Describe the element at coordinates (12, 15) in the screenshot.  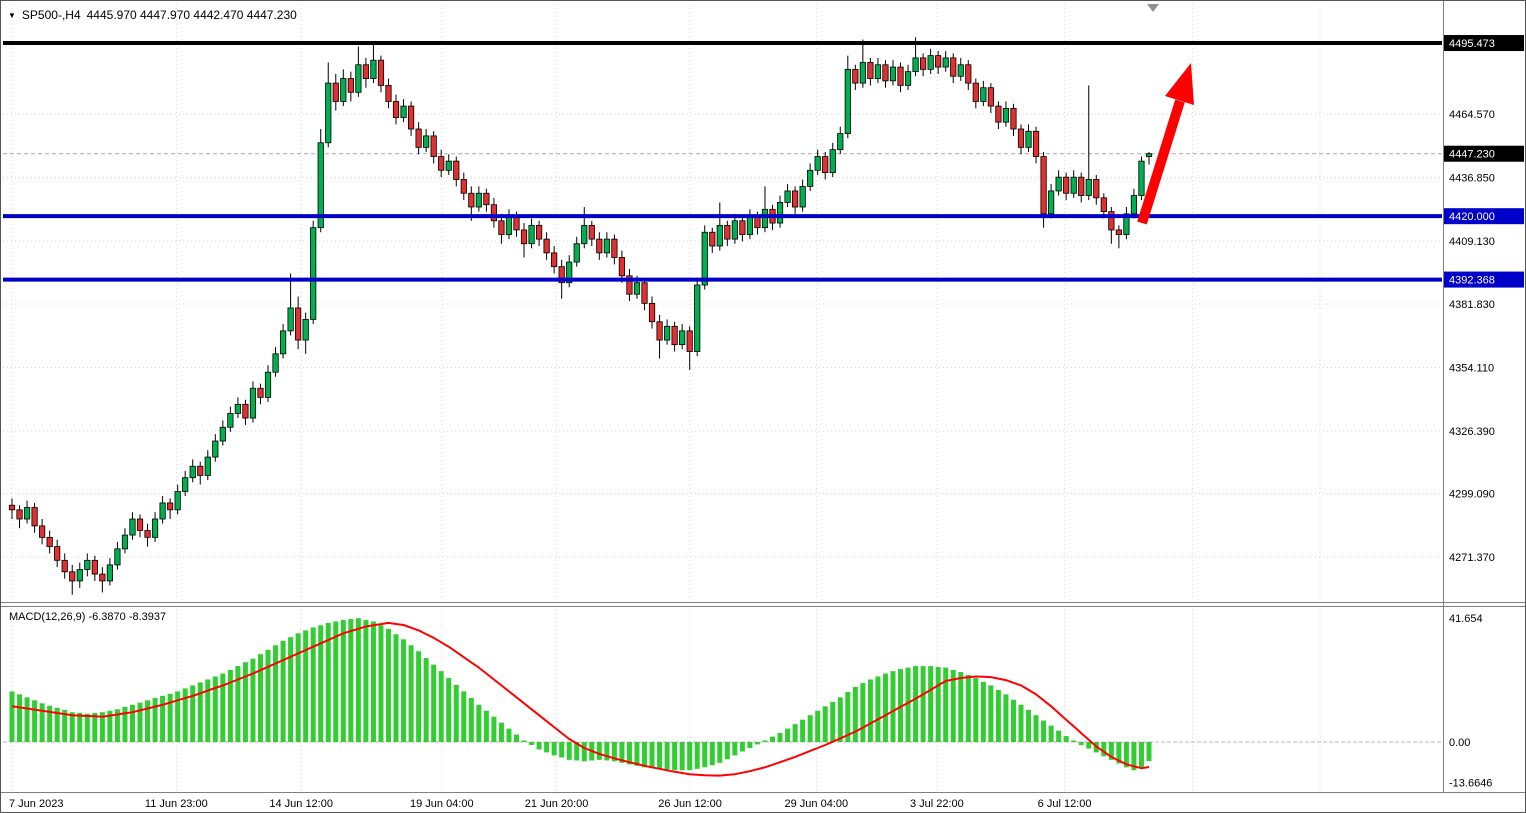
I see `symbol-dropdown-icon: ▼` at that location.